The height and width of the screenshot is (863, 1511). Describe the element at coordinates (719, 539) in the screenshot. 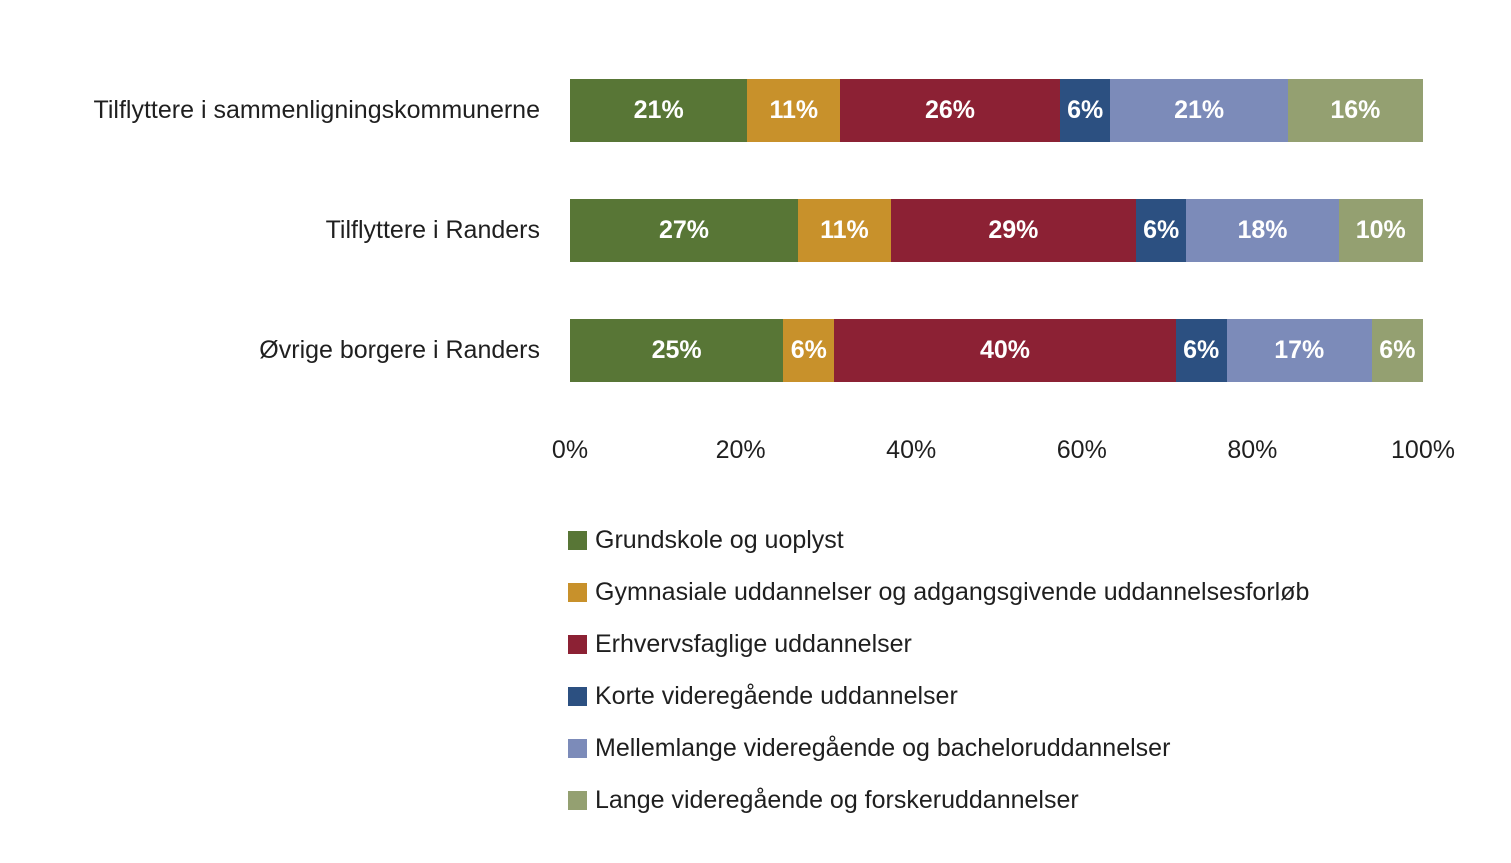

I see `legend-label: Grundskole og uoplyst` at that location.